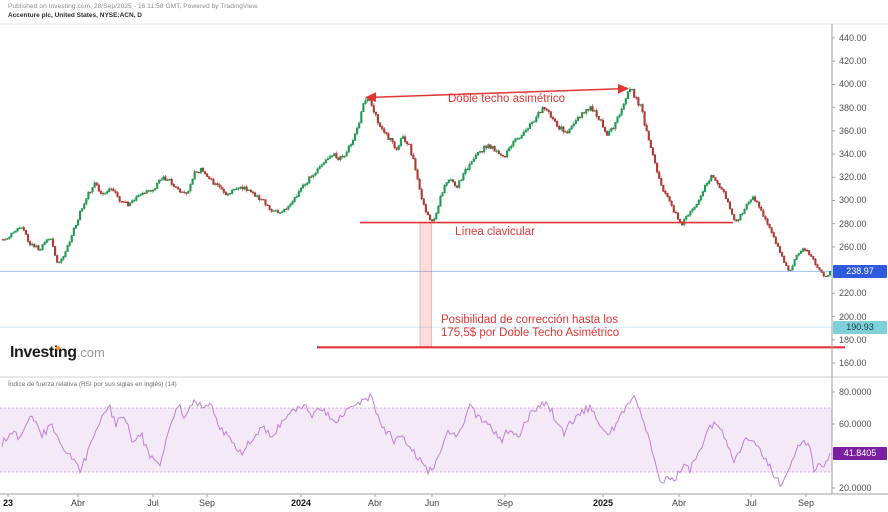 This screenshot has width=888, height=512. I want to click on price-tick-label: 340.00, so click(853, 154).